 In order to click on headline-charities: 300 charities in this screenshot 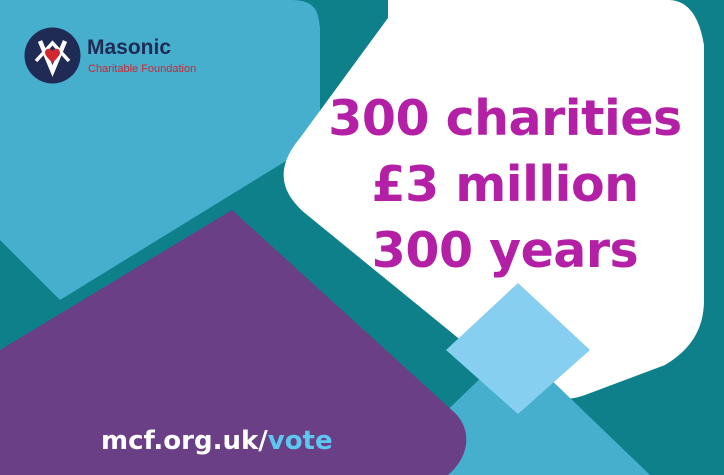, I will do `click(505, 118)`.